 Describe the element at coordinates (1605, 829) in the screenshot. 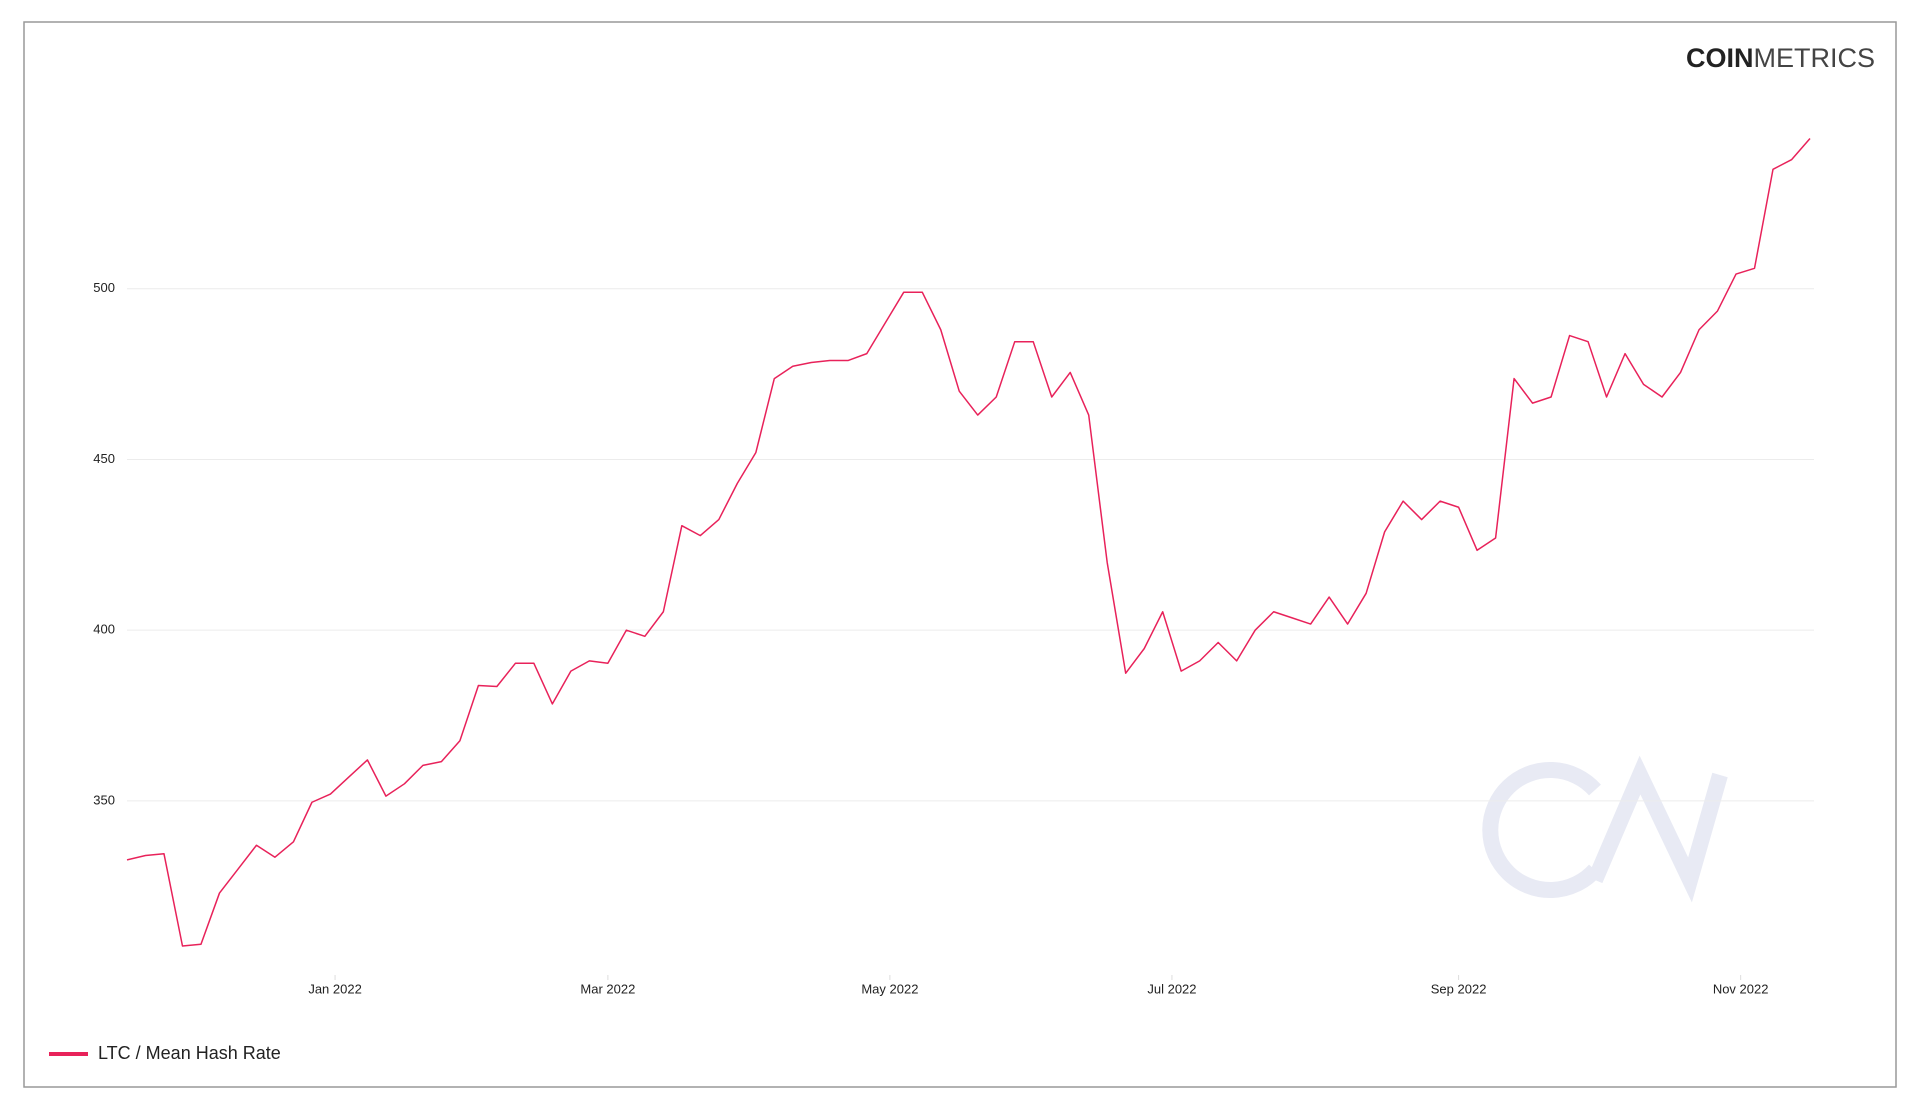

I see `watermark` at that location.